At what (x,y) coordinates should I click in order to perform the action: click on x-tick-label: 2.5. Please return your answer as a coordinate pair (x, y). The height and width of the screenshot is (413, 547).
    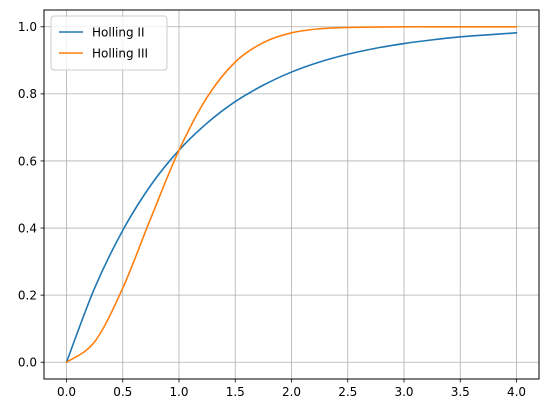
    Looking at the image, I should click on (347, 392).